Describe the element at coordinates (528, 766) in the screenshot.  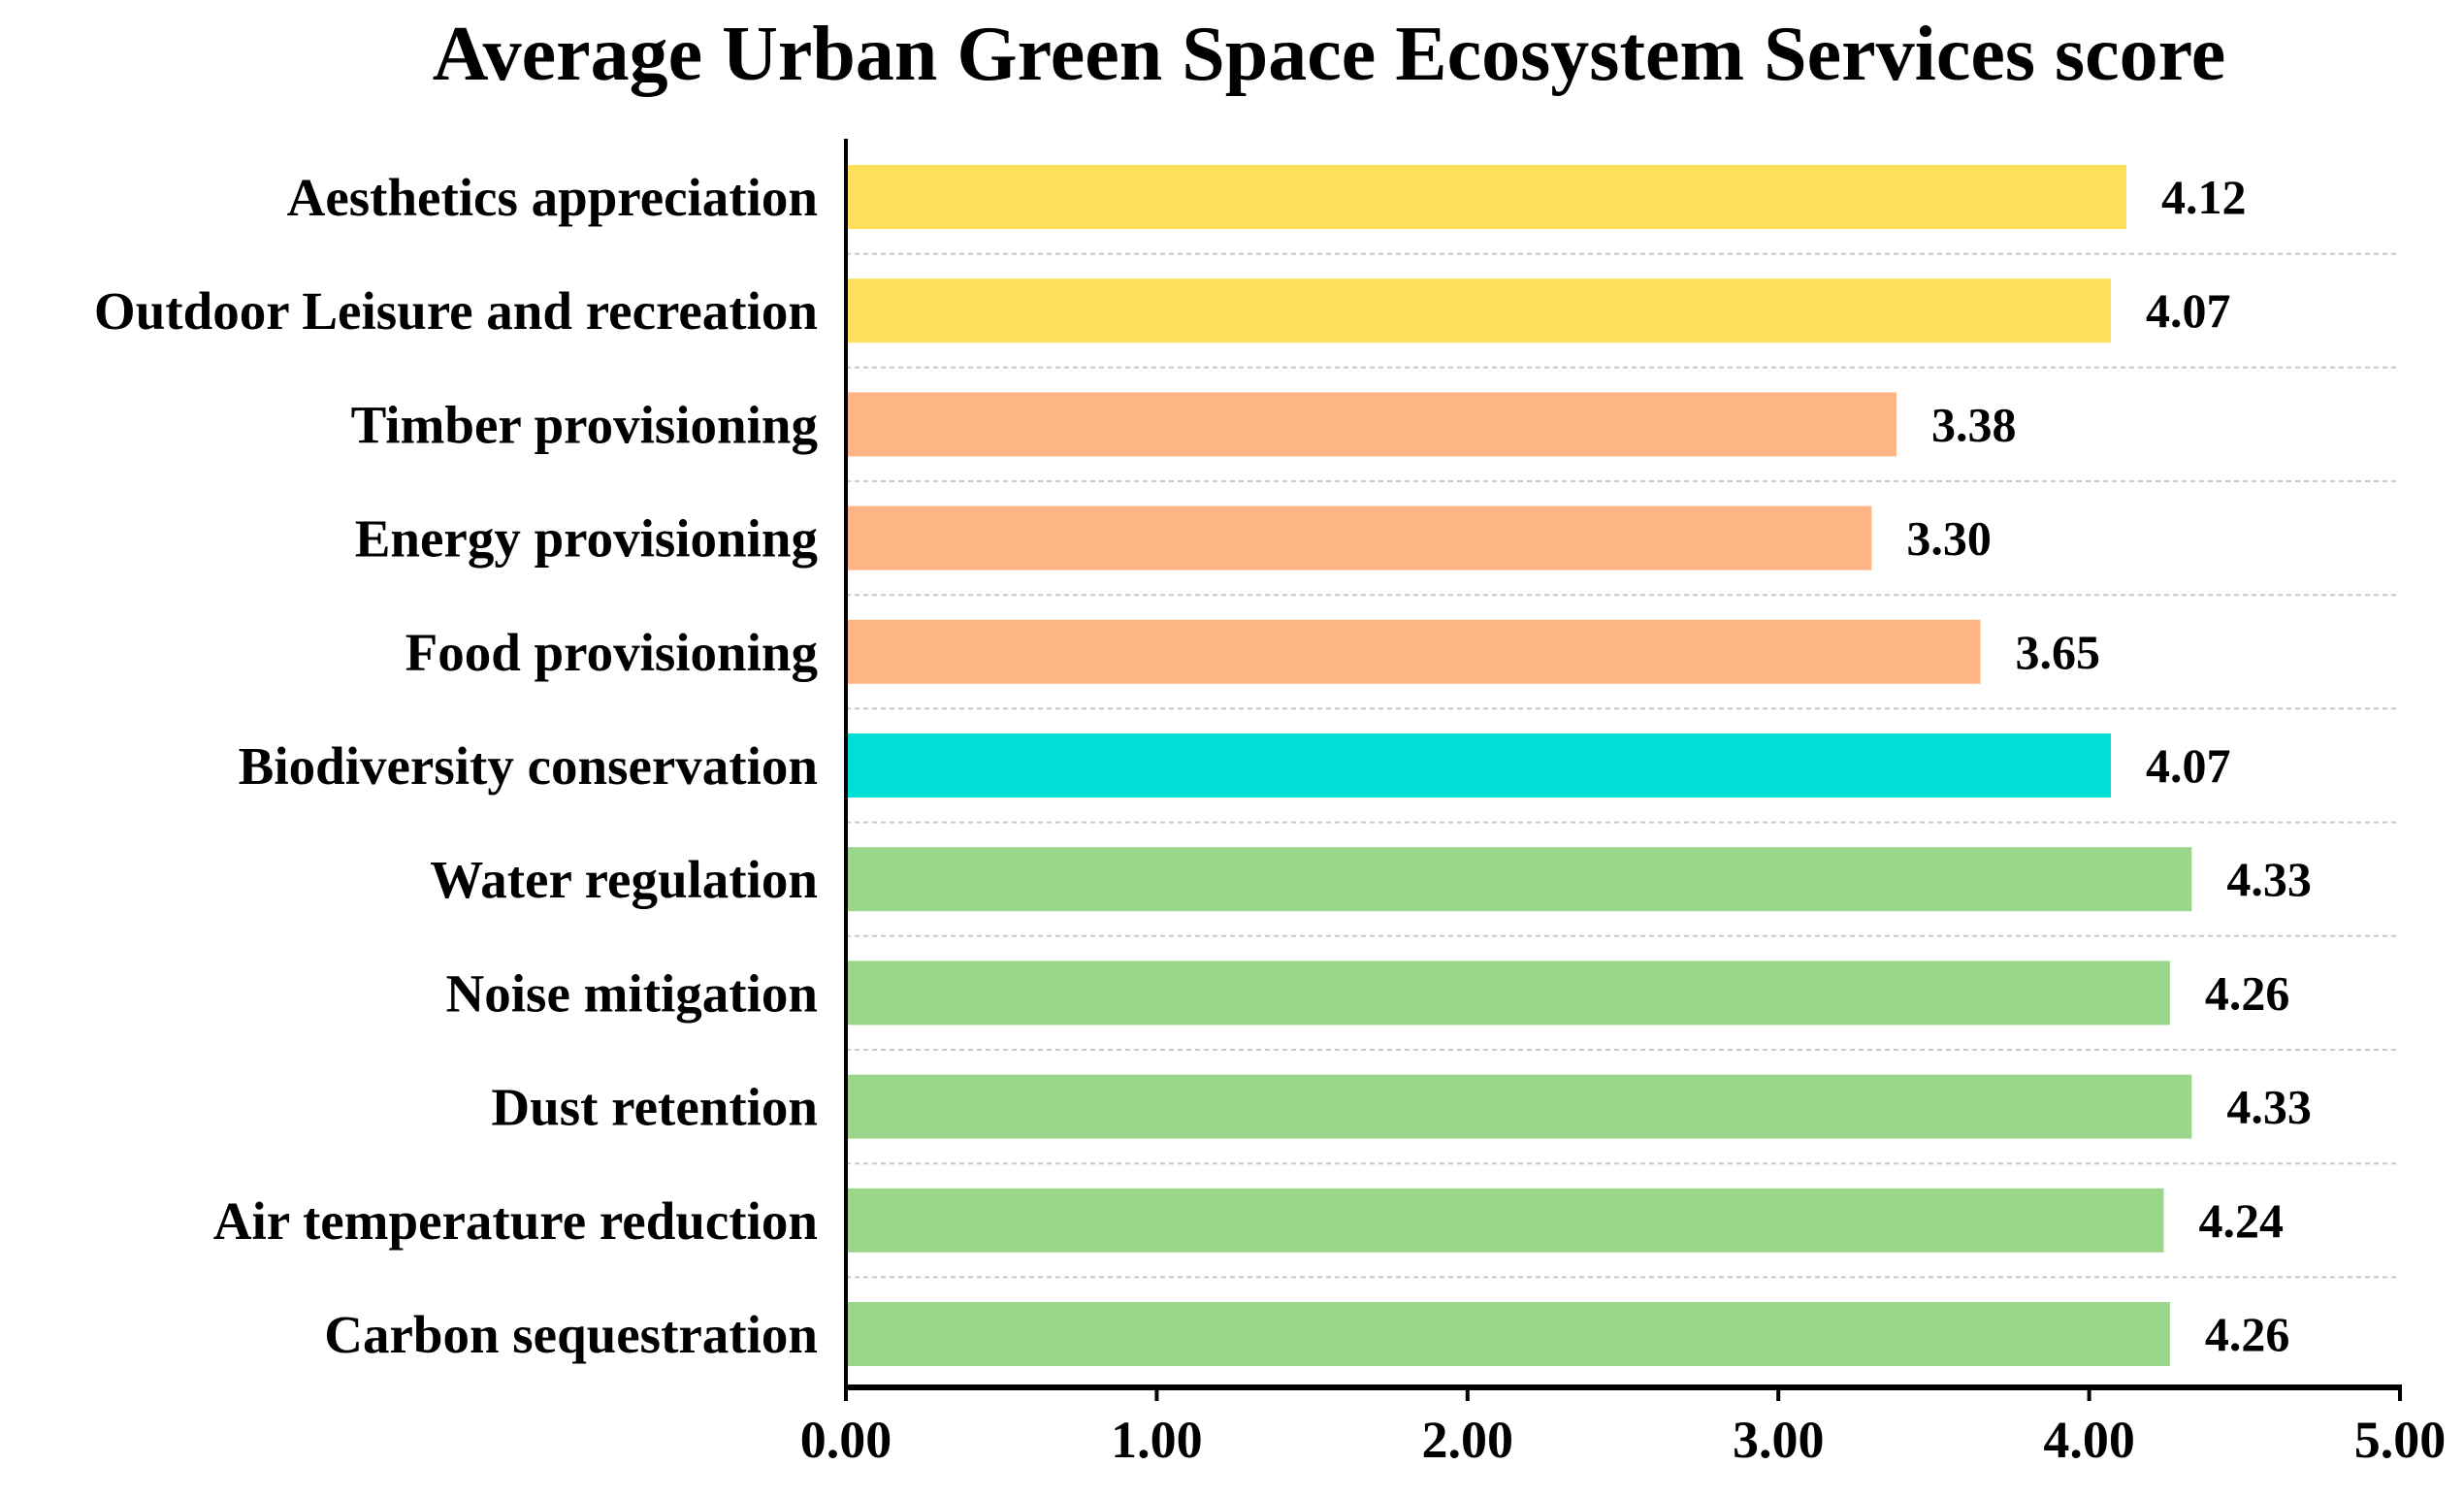
I see `category-label: Biodiversity conservation` at that location.